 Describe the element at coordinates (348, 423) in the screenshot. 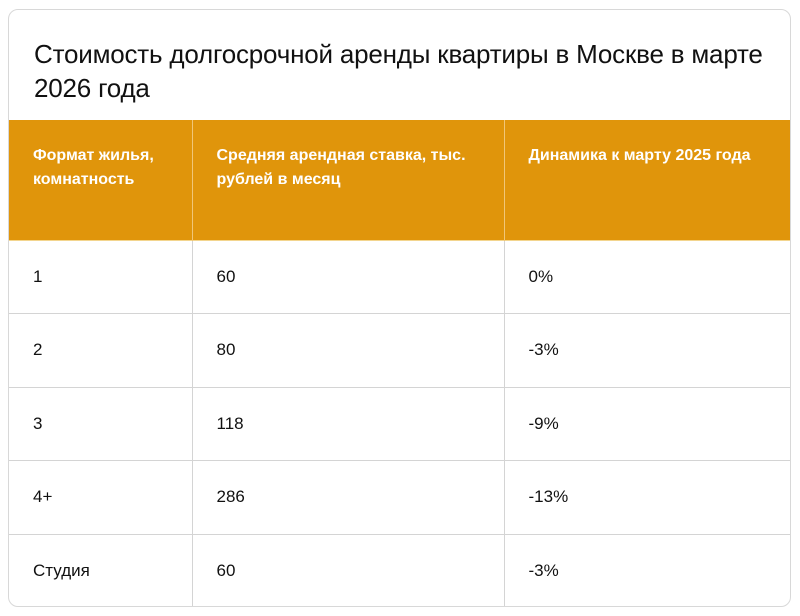

I see `cell-rate: 118` at that location.